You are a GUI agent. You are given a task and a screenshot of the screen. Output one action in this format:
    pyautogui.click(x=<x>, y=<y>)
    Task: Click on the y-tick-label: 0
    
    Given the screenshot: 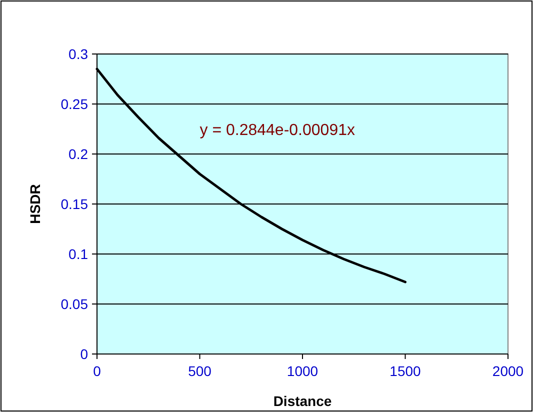 What is the action you would take?
    pyautogui.click(x=84, y=354)
    